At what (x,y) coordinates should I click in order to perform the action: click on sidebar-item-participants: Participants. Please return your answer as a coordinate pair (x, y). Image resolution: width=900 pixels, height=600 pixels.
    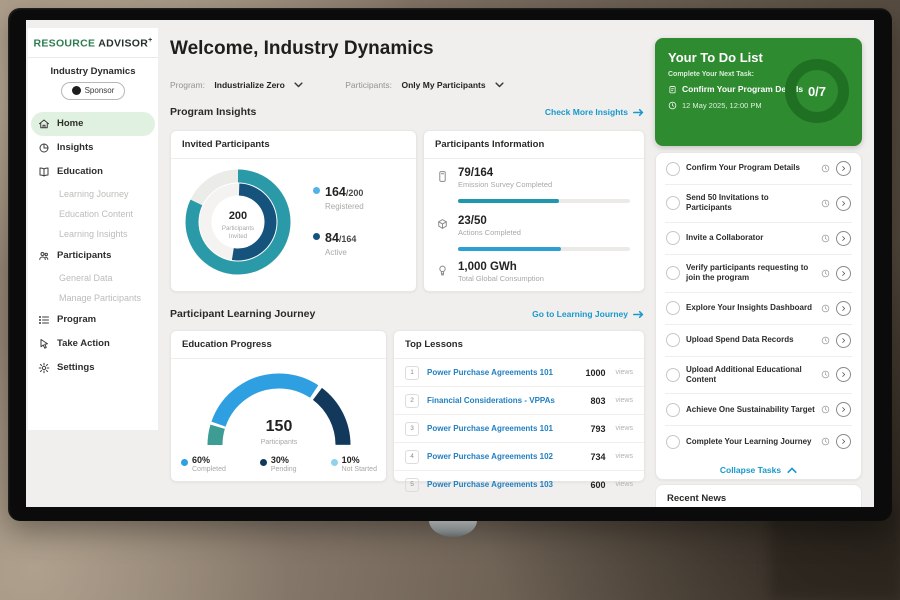
    Looking at the image, I should click on (93, 256).